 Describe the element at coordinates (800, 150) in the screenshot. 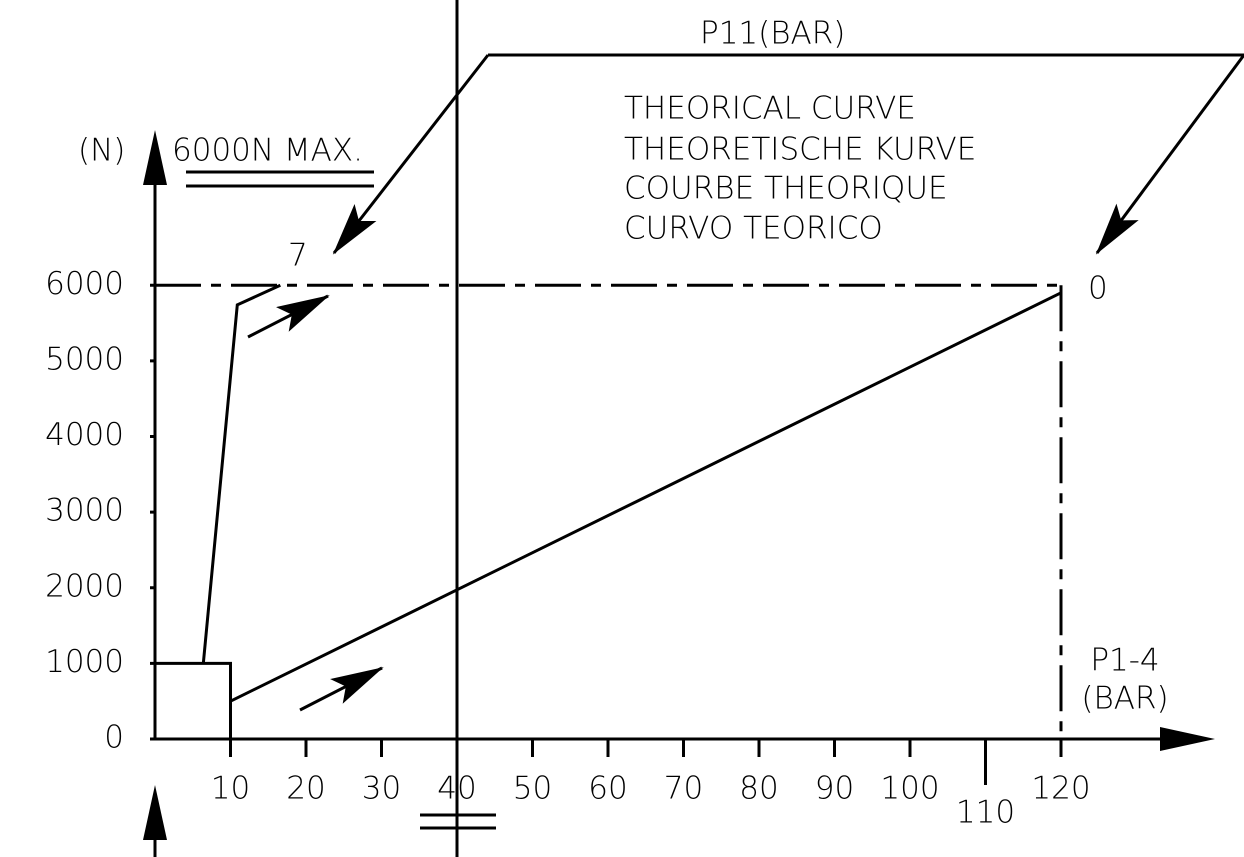

I see `legend-text: THEORETISCHE KURVE` at that location.